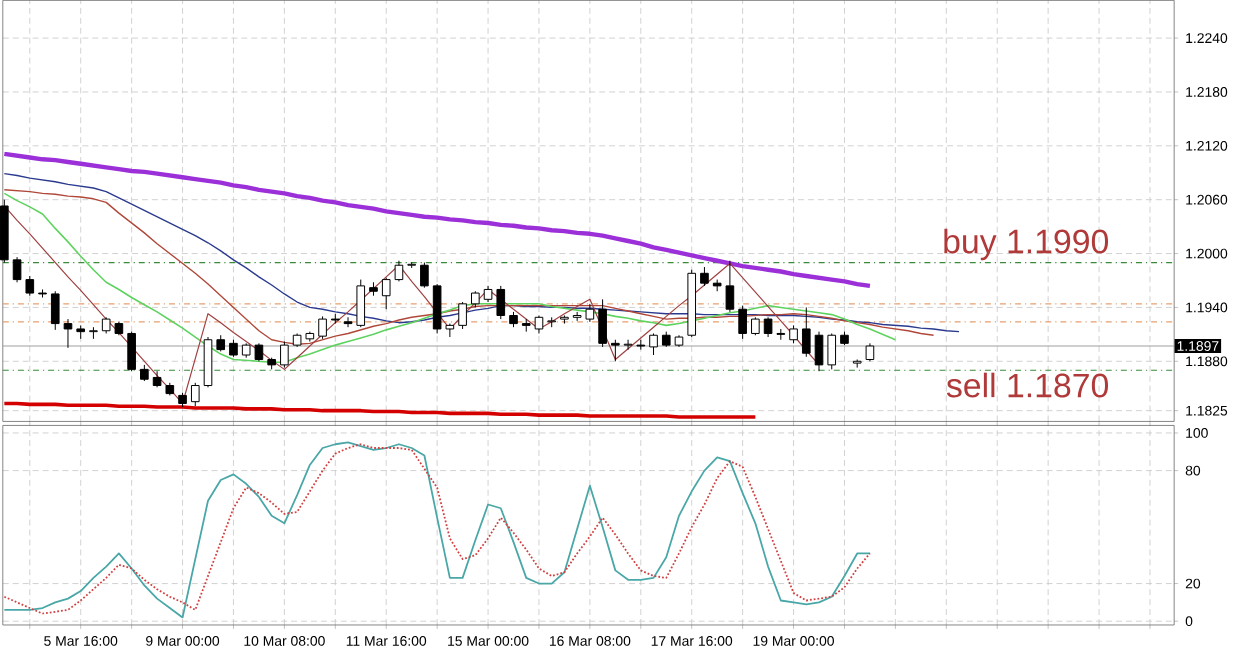 The width and height of the screenshot is (1240, 666). Describe the element at coordinates (1027, 385) in the screenshot. I see `ref-line-label: sell 1.1870` at that location.